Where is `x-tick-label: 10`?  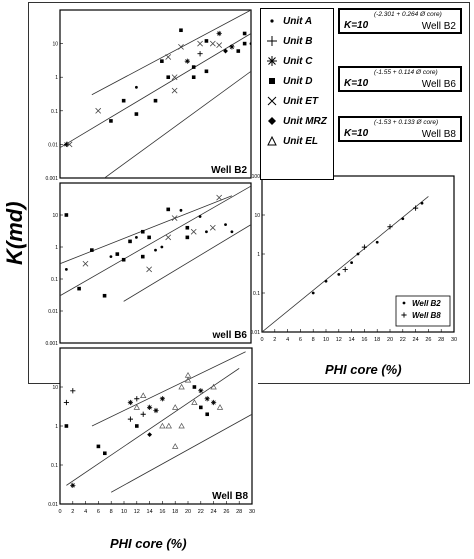
x-tick-label: 10 is located at coordinates (124, 512).